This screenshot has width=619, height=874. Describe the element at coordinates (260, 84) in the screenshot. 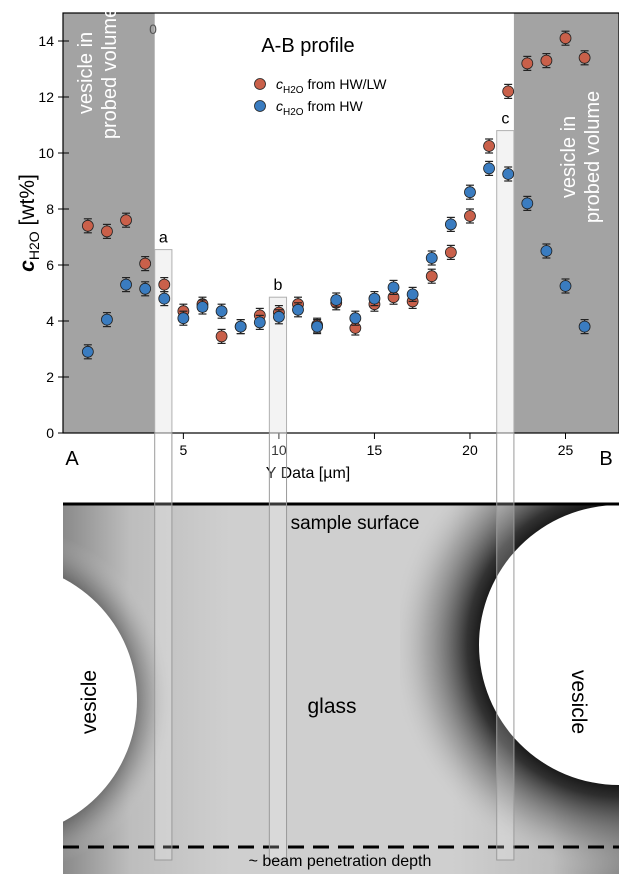

I see `legend-marker-hwlw` at that location.